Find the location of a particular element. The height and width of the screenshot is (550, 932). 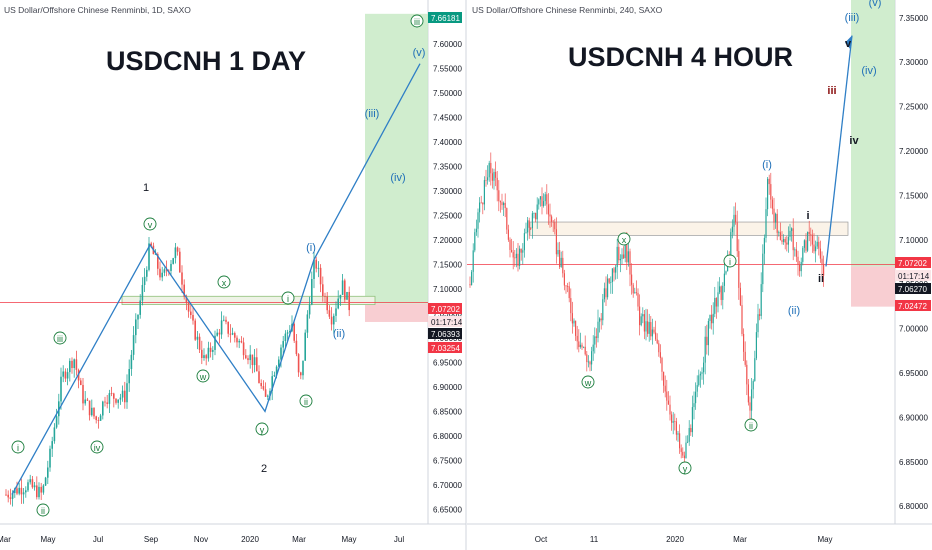

left-y-tick: 7.40000 is located at coordinates (447, 142).